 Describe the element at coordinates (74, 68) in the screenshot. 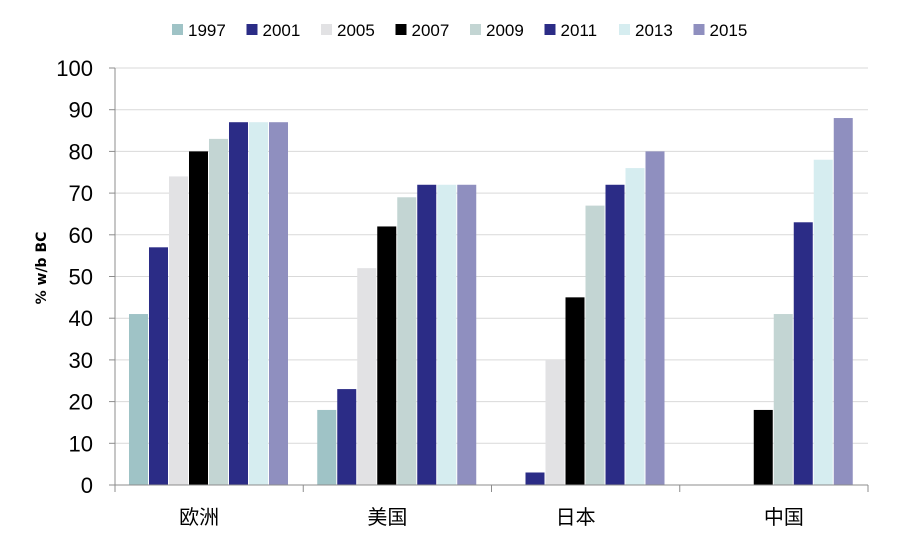

I see `y-tick-label: 100` at that location.